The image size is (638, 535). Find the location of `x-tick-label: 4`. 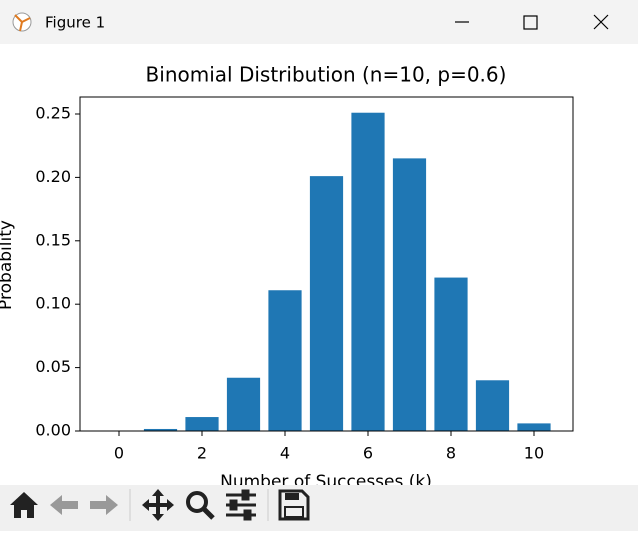

x-tick-label: 4 is located at coordinates (285, 453).